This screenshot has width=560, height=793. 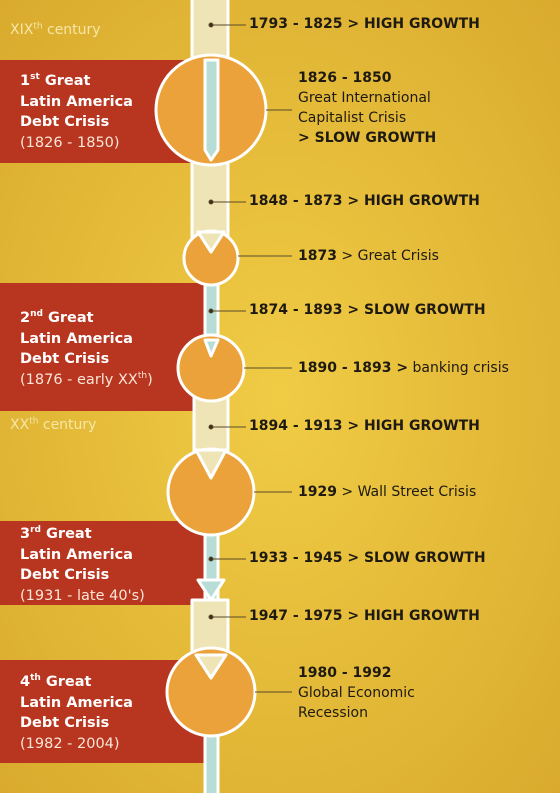 What do you see at coordinates (86, 379) in the screenshot?
I see `crisis-period: (1876 - early XXth)` at bounding box center [86, 379].